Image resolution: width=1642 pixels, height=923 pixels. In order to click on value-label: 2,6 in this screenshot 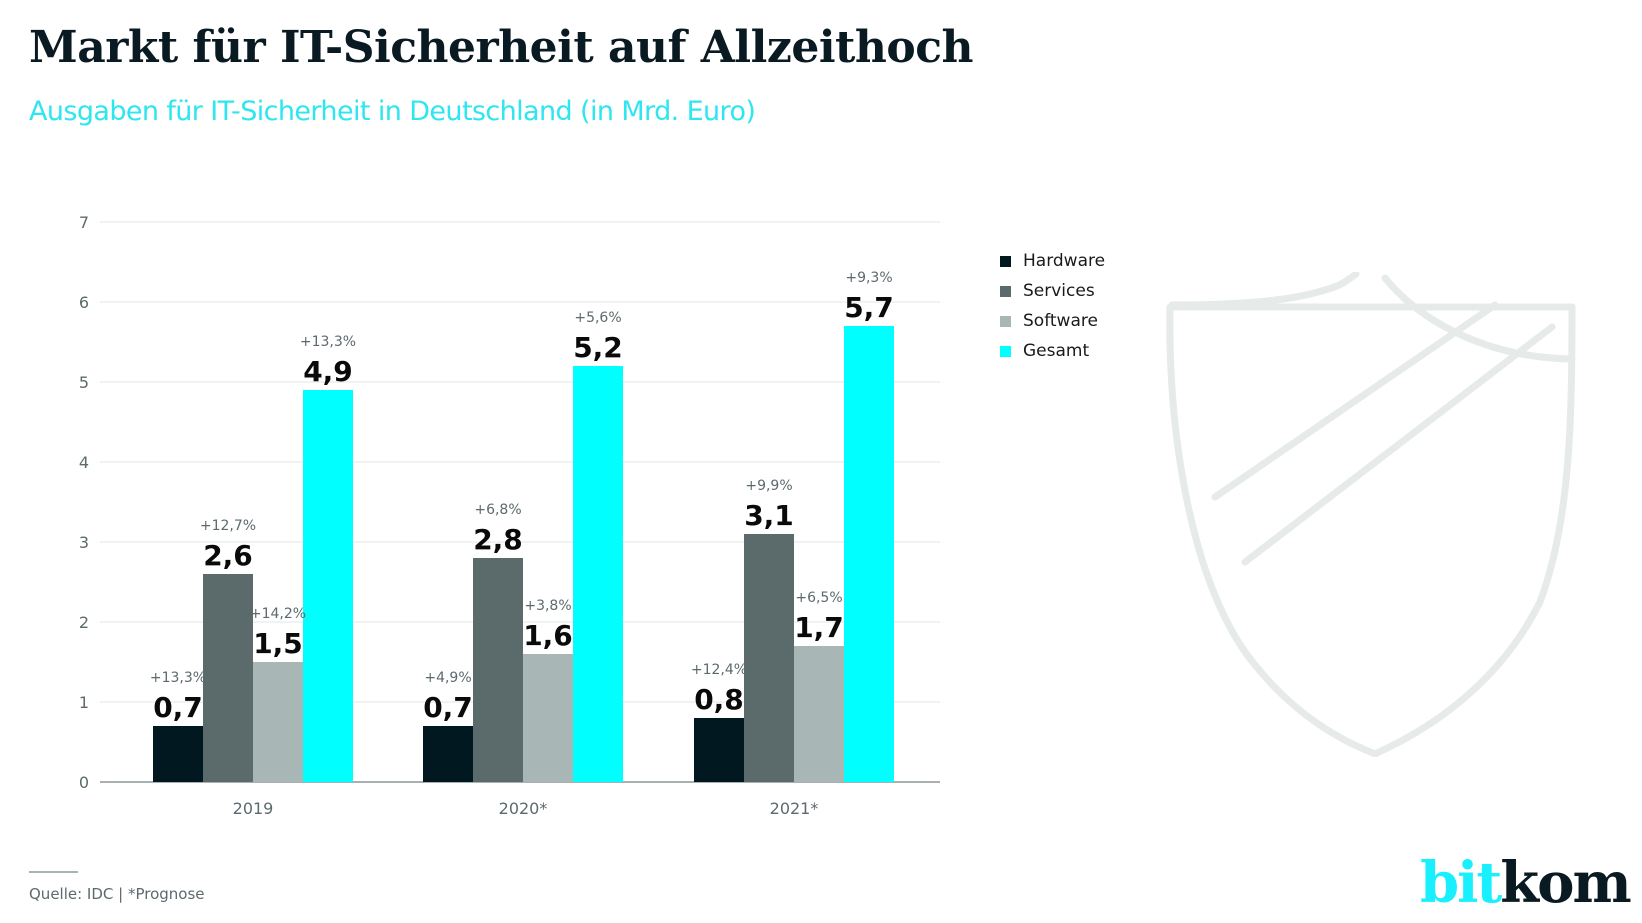, I will do `click(228, 555)`.